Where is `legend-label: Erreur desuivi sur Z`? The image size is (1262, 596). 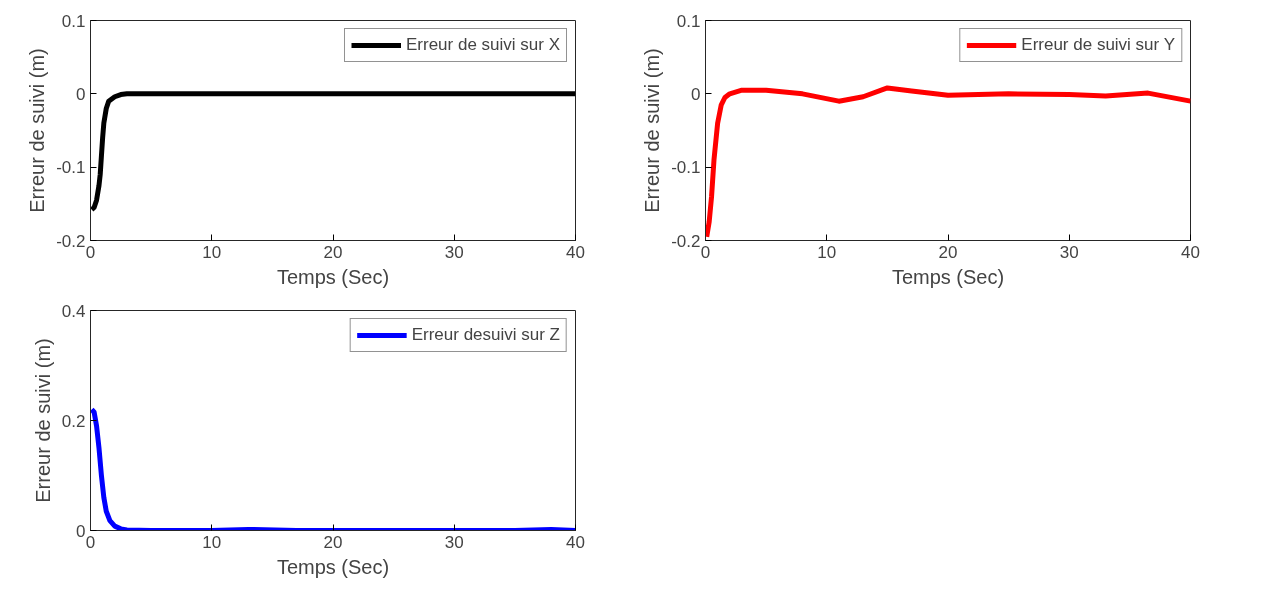
legend-label: Erreur desuivi sur Z is located at coordinates (485, 335).